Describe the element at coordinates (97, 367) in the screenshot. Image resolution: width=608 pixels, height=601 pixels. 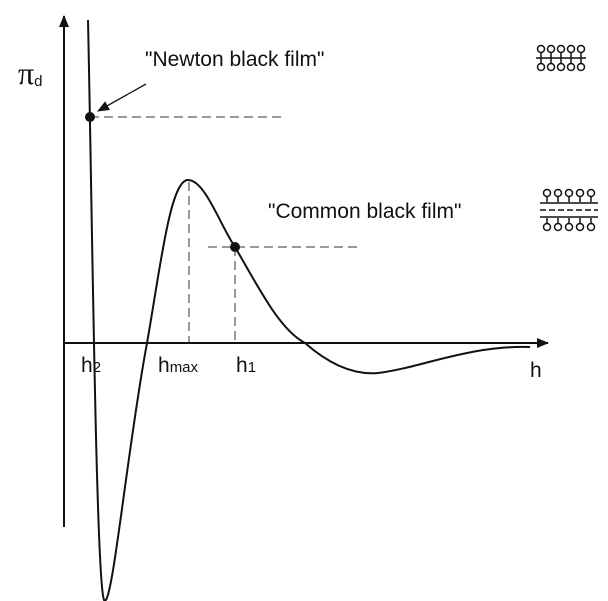
I see `label-part: 2` at that location.